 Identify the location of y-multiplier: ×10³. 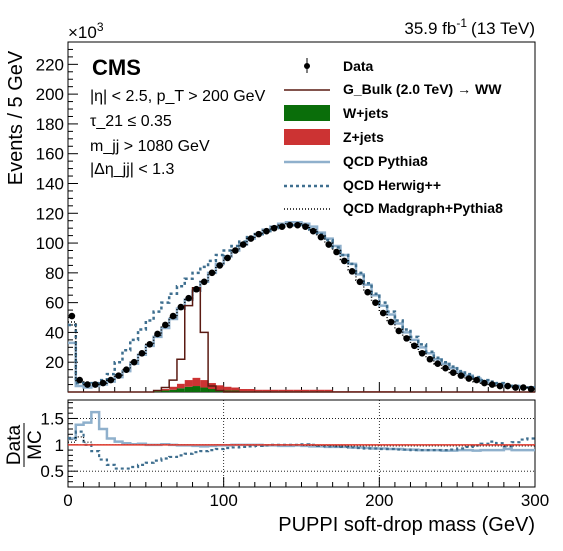
(86, 31).